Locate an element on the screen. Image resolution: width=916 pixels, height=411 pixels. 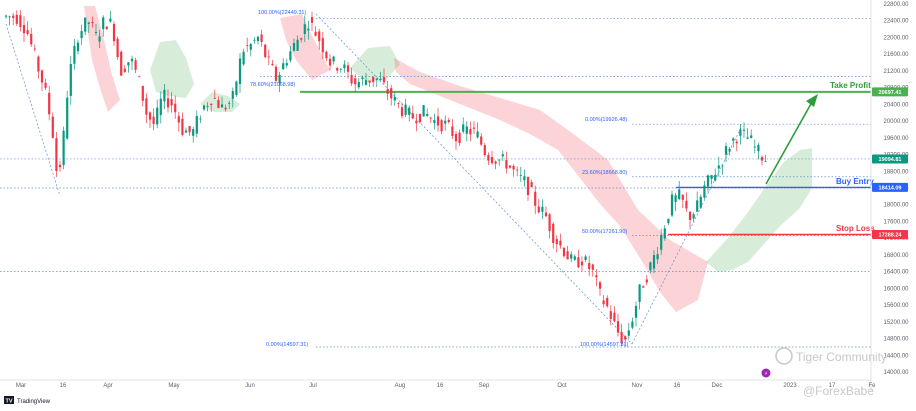
fib-label: 78.60%(21068.98) is located at coordinates (272, 85).